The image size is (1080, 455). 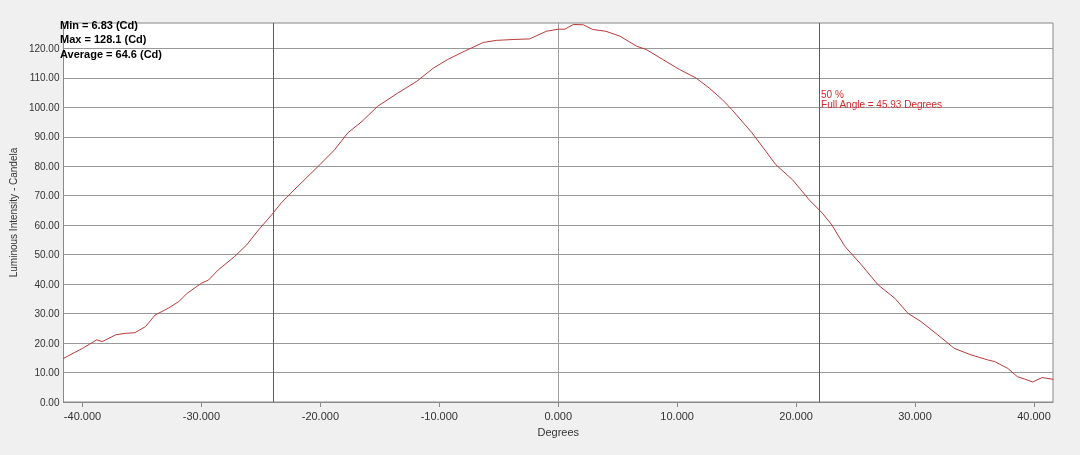 I want to click on x-axis-title: Degrees, so click(x=558, y=431).